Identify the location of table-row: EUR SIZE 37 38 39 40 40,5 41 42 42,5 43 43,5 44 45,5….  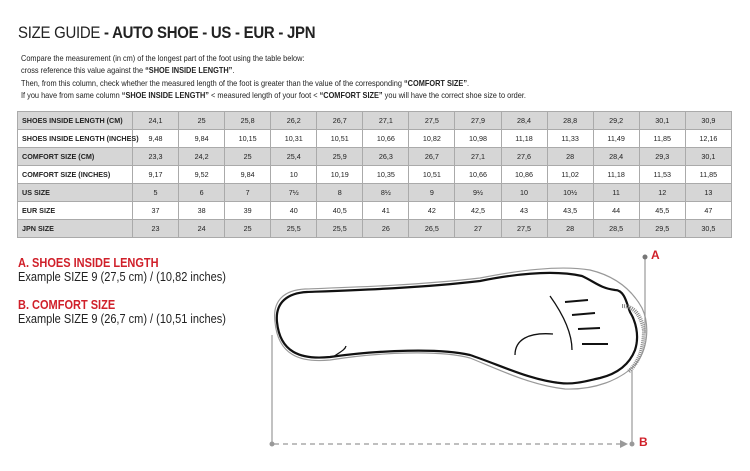
(375, 210).